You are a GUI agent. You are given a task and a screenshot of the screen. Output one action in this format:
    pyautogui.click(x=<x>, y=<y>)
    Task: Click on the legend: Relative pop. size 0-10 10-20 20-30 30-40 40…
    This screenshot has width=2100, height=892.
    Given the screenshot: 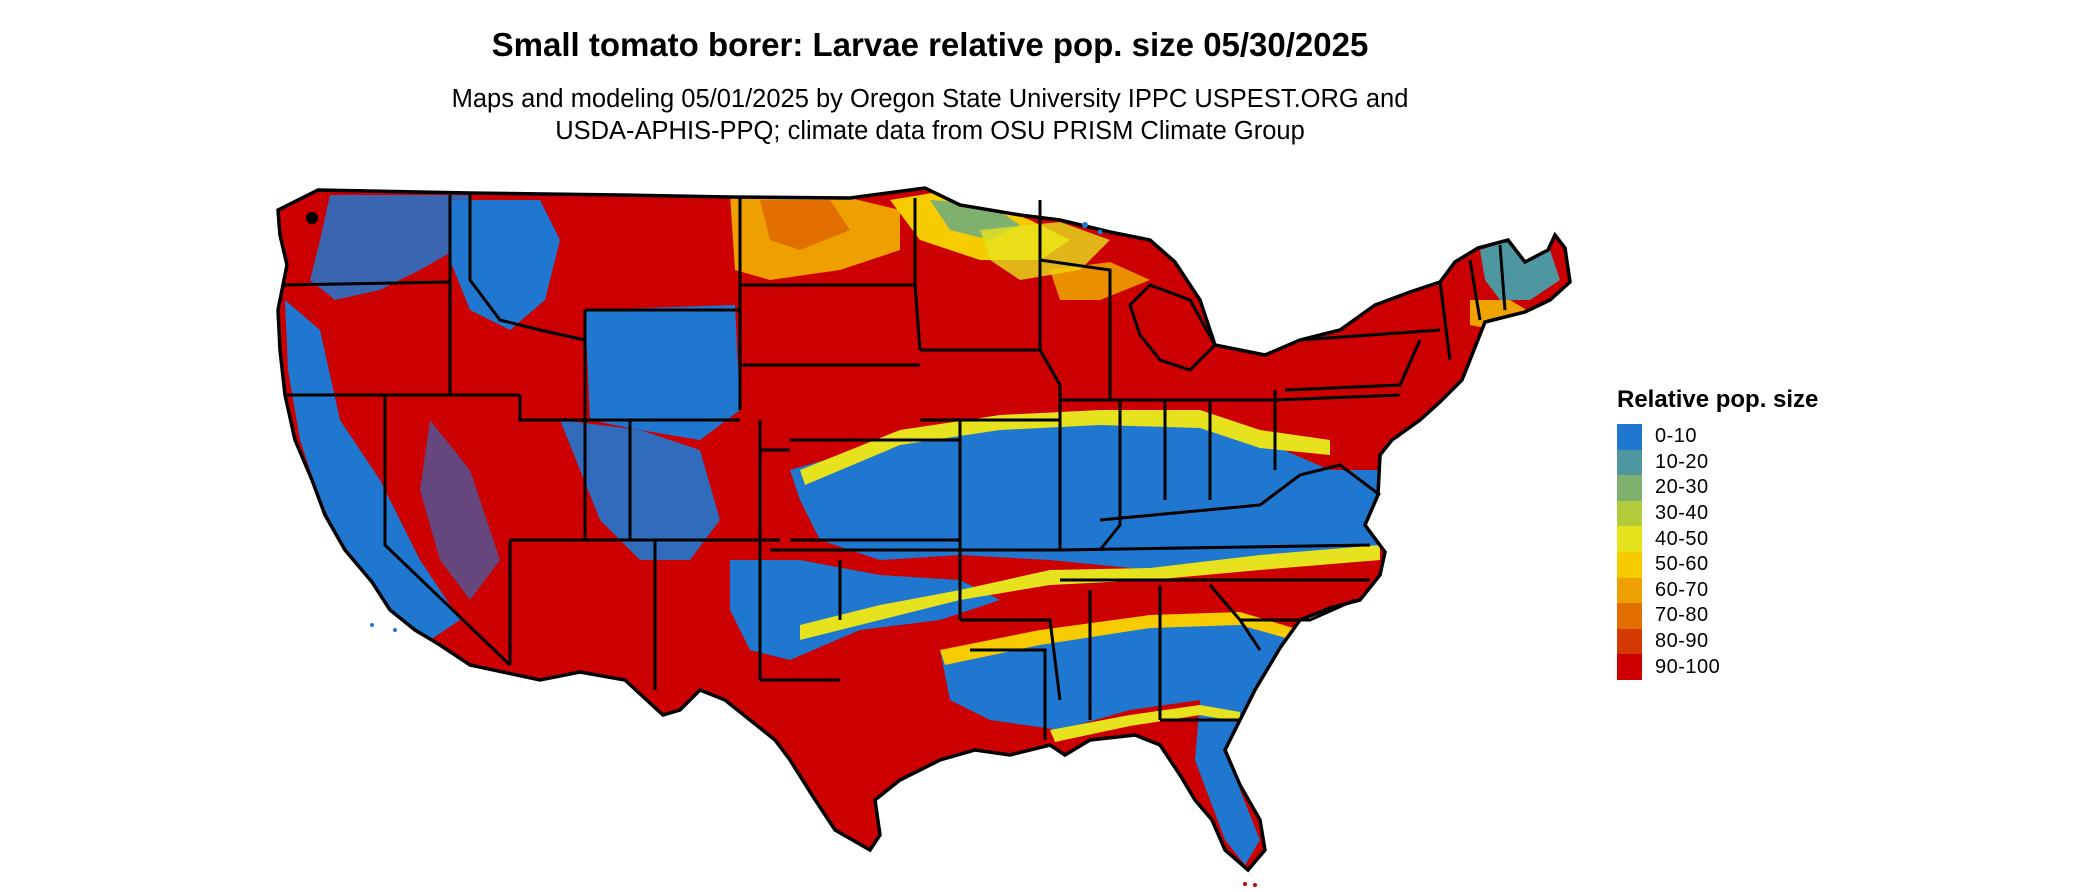 What is the action you would take?
    pyautogui.click(x=1717, y=533)
    